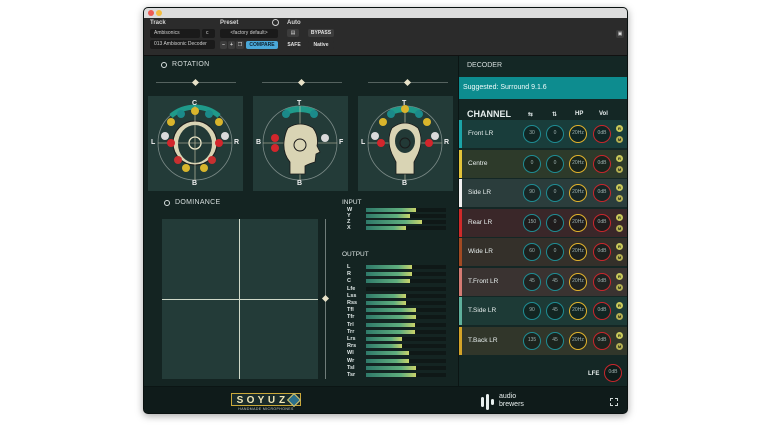 This screenshot has width=770, height=425. What do you see at coordinates (159, 13) in the screenshot?
I see `minimize-window-icon` at bounding box center [159, 13].